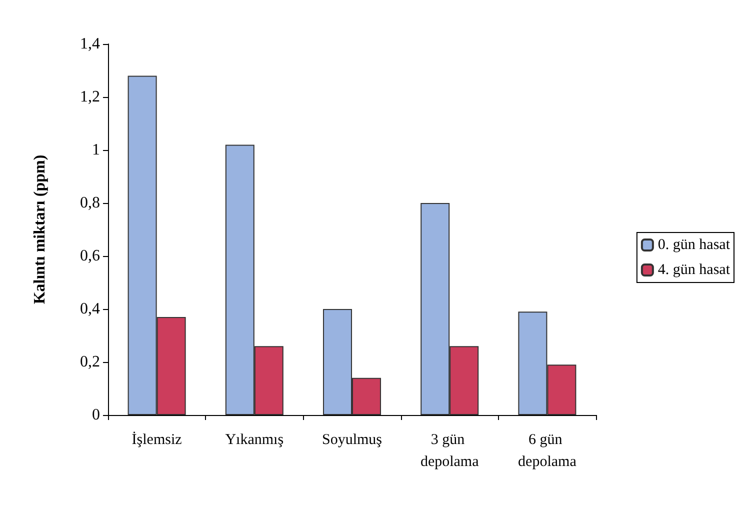 The width and height of the screenshot is (744, 515). I want to click on y-tick-label: 1, so click(96, 150).